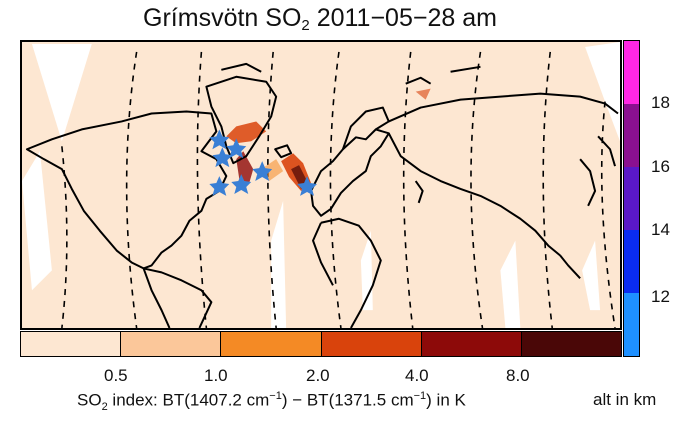  What do you see at coordinates (347, 400) in the screenshot?
I see `so2-label-part: ) − BT(1371.5 cm` at bounding box center [347, 400].